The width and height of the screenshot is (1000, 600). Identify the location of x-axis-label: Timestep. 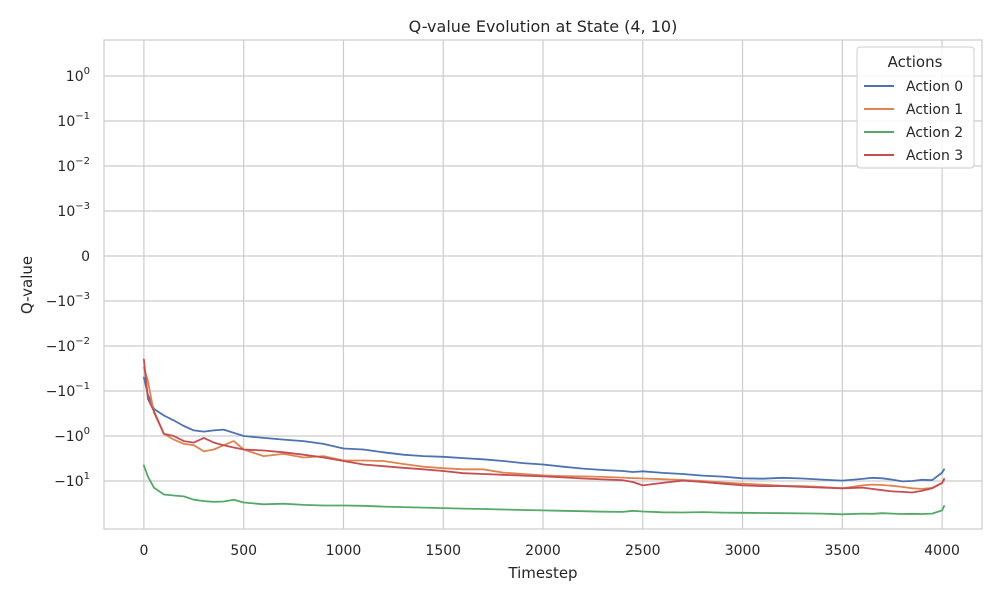
(542, 573).